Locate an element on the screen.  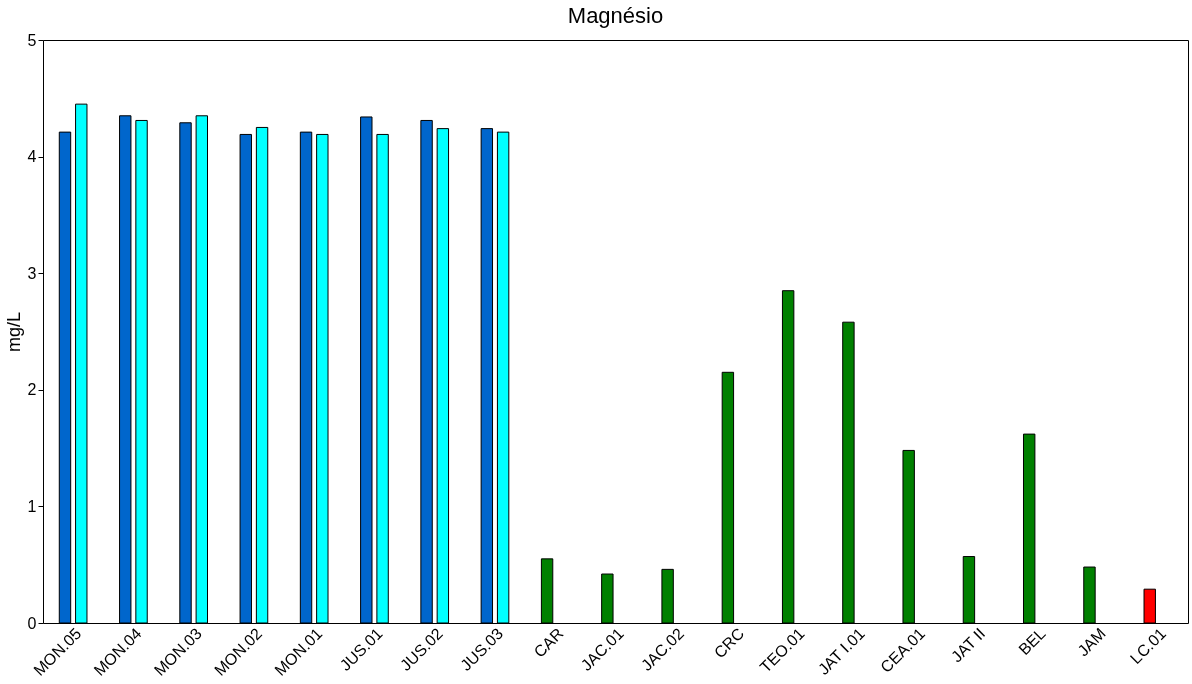
y-tick-label: 3 is located at coordinates (32, 273).